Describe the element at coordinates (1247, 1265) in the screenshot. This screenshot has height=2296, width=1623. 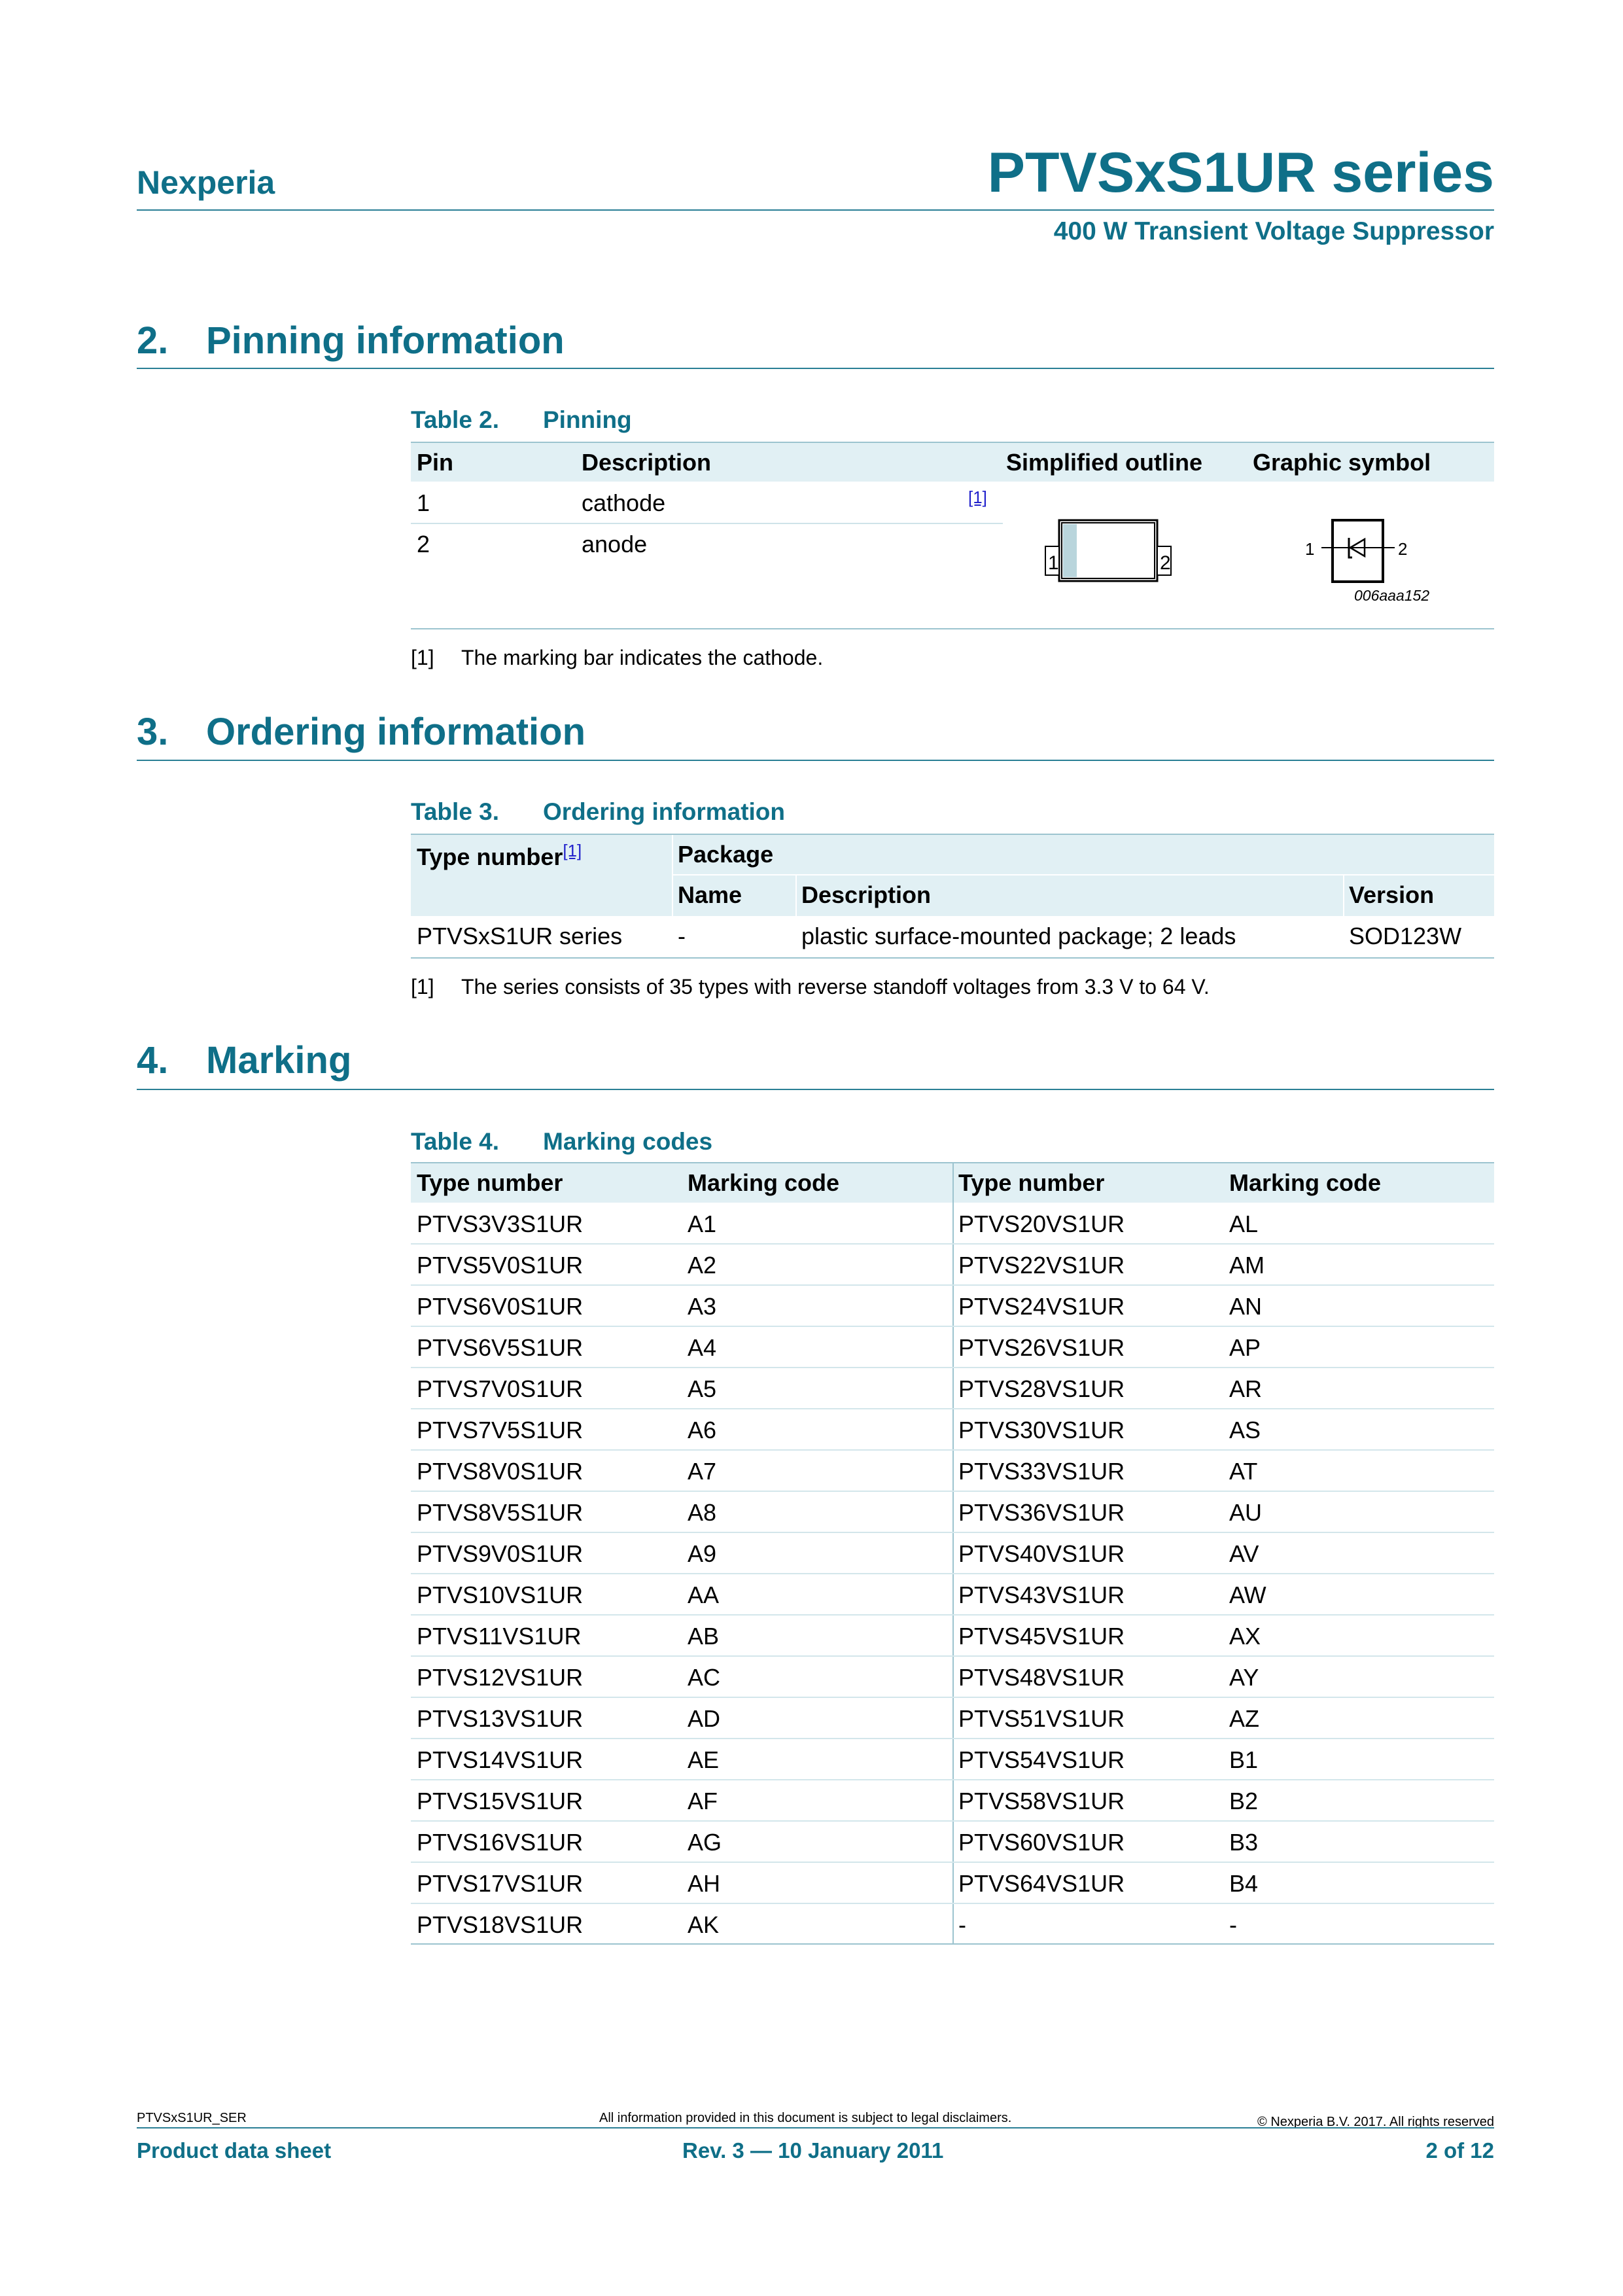
I see `cell-marking-code: AM` at that location.